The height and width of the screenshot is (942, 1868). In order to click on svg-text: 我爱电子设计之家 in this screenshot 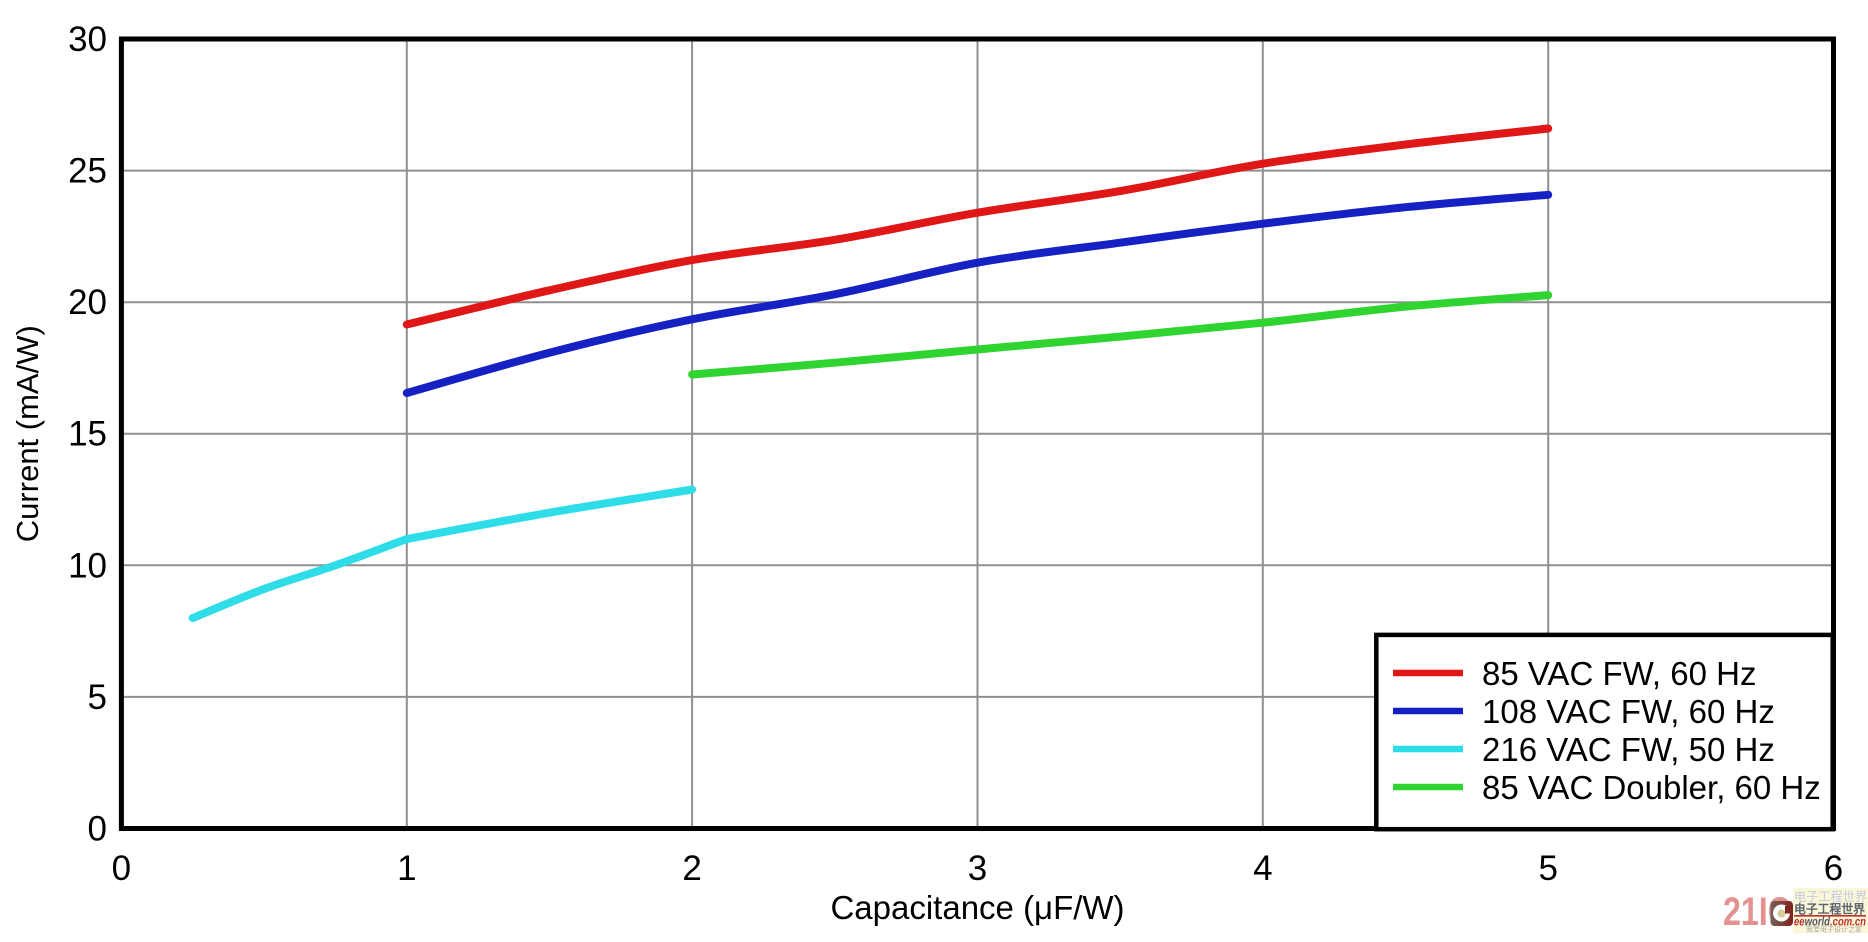, I will do `click(1834, 929)`.